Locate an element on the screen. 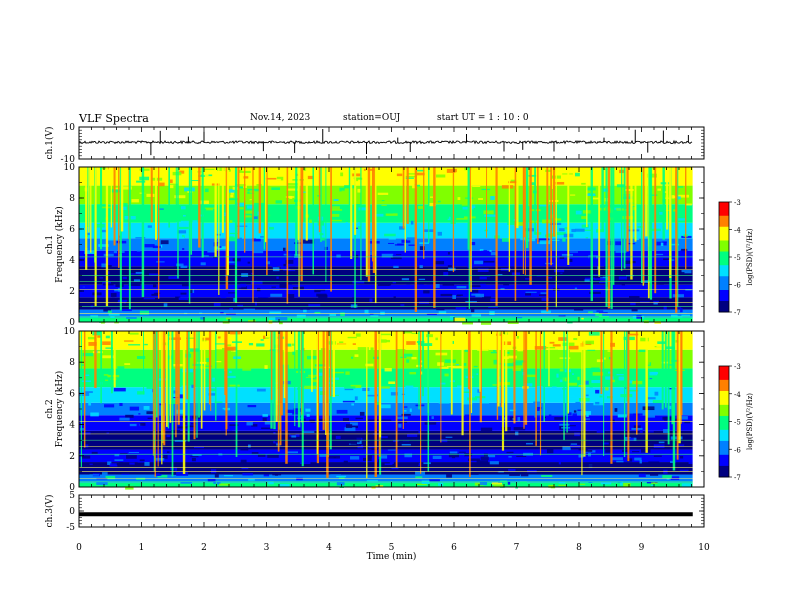 This screenshot has height=612, width=792. y-axis-label: Frequency (kHz) is located at coordinates (59, 409).